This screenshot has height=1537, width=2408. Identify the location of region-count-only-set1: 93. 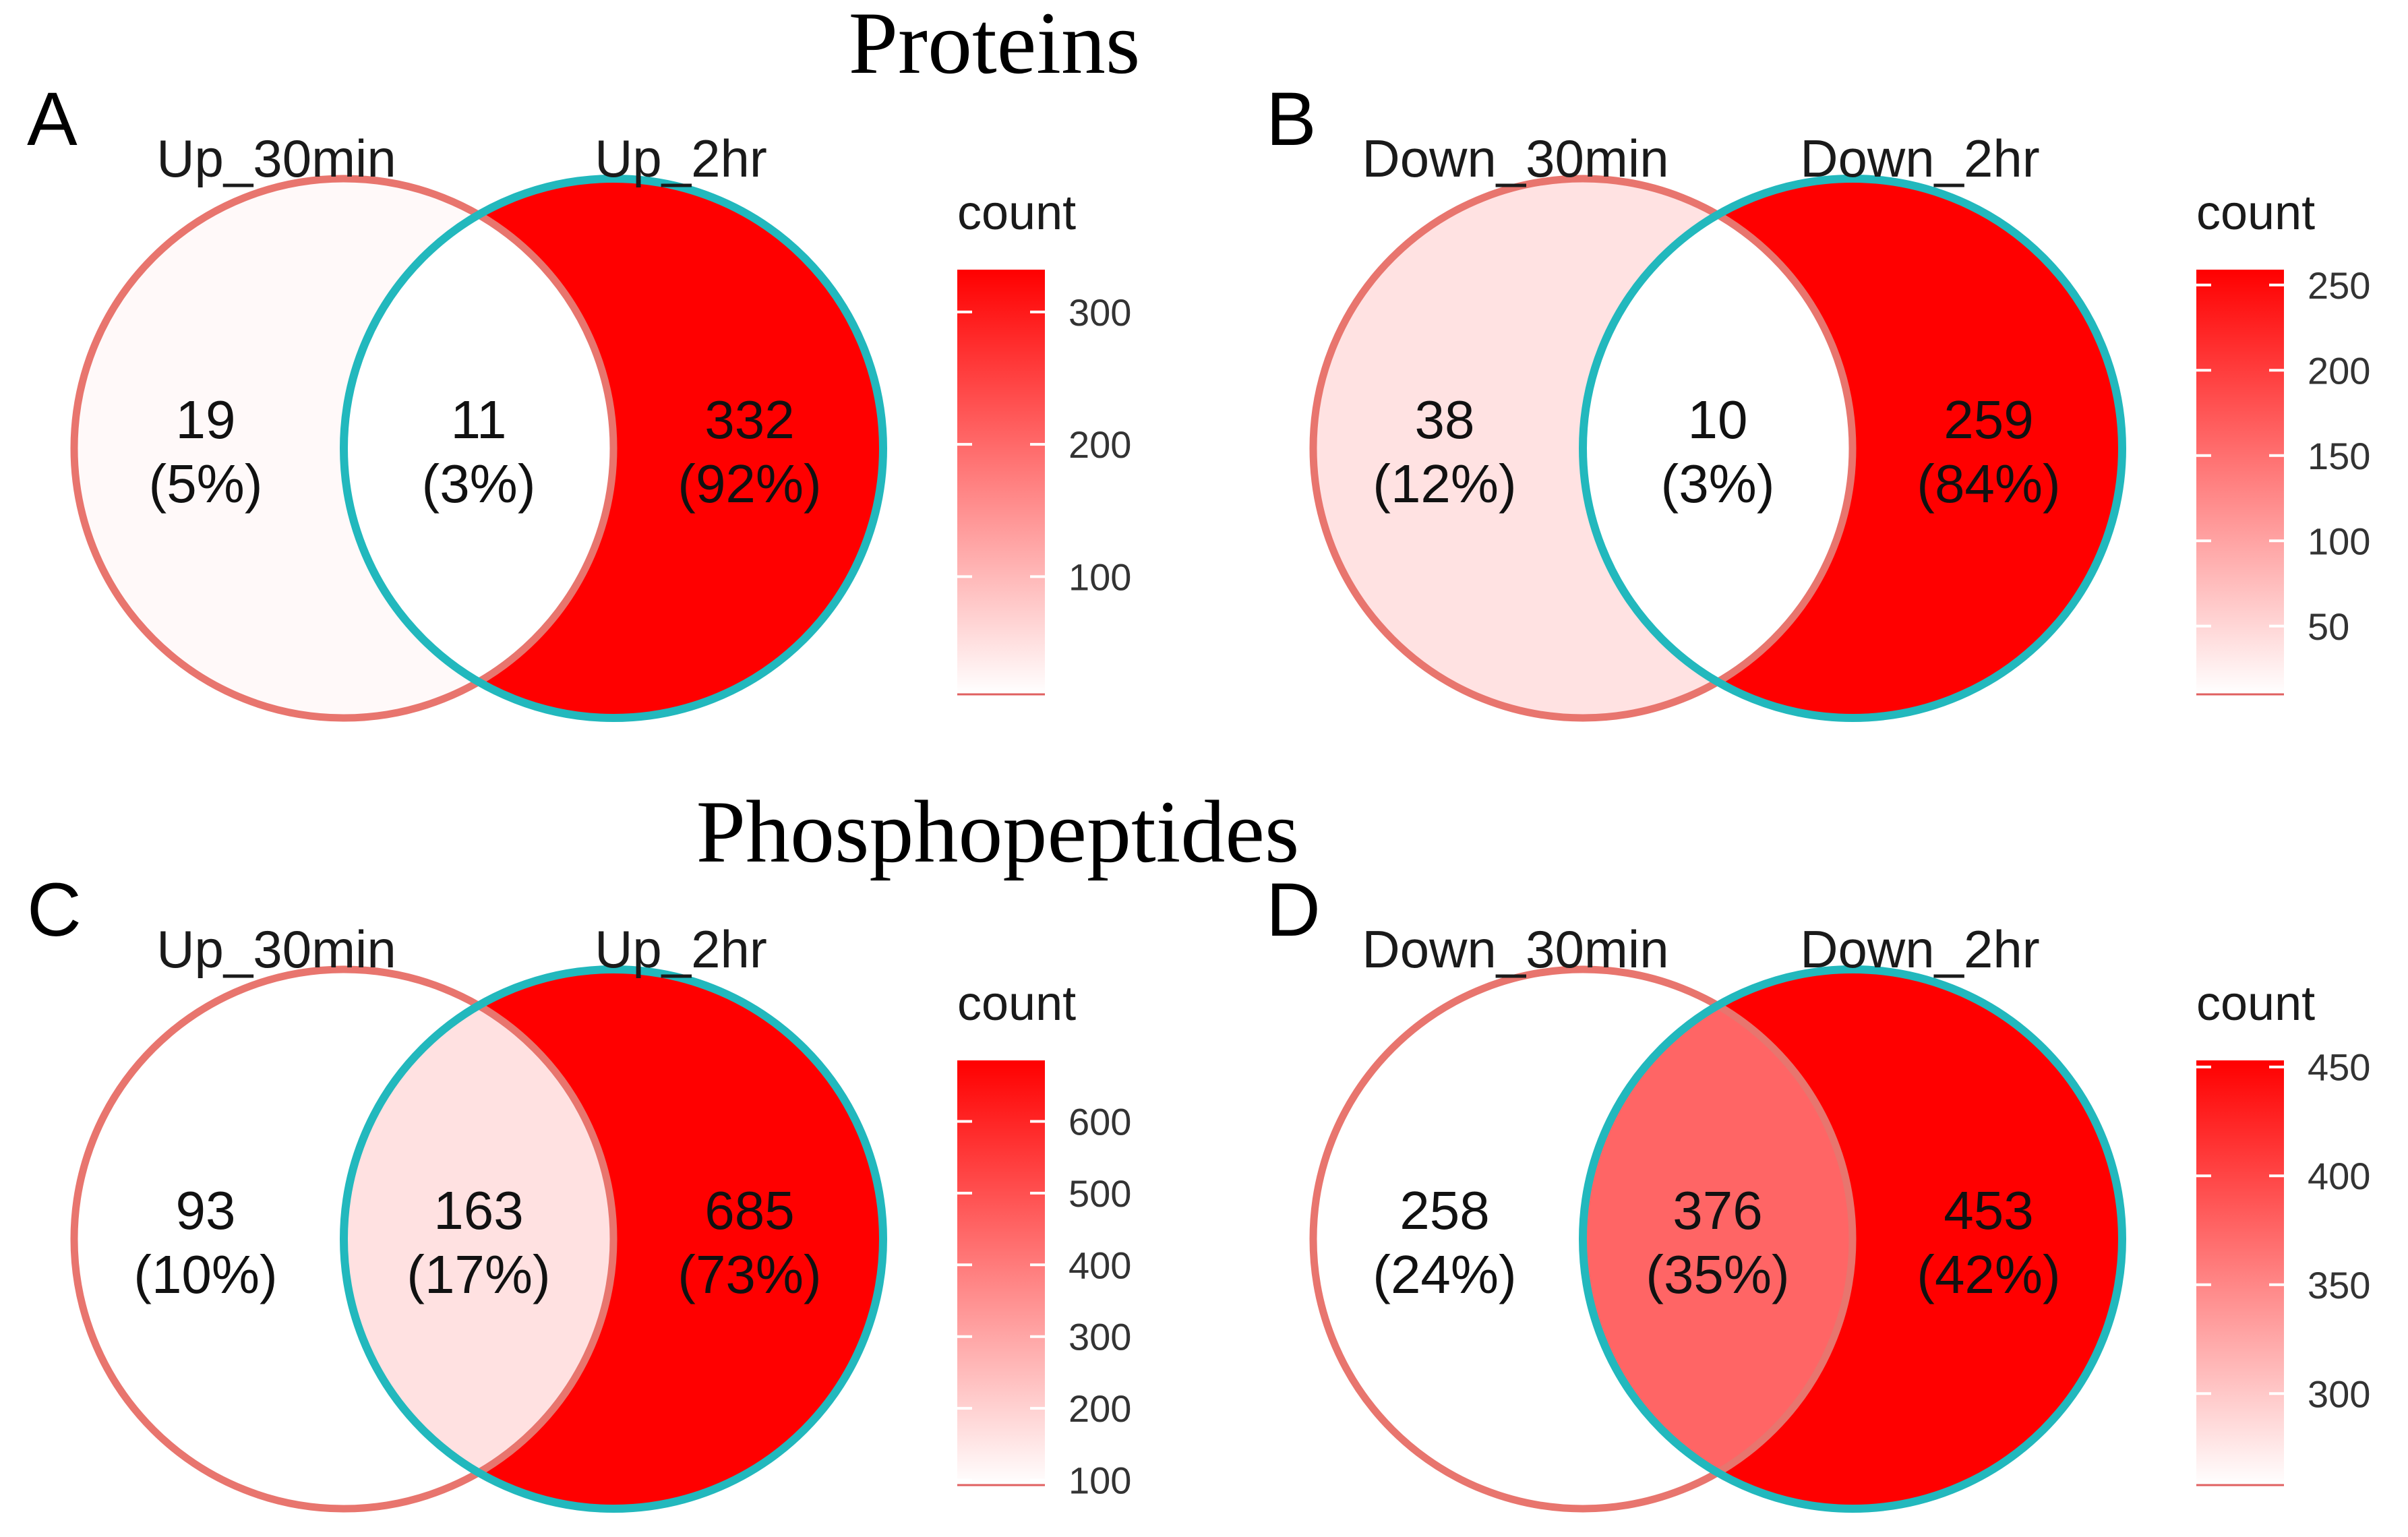
(206, 1210).